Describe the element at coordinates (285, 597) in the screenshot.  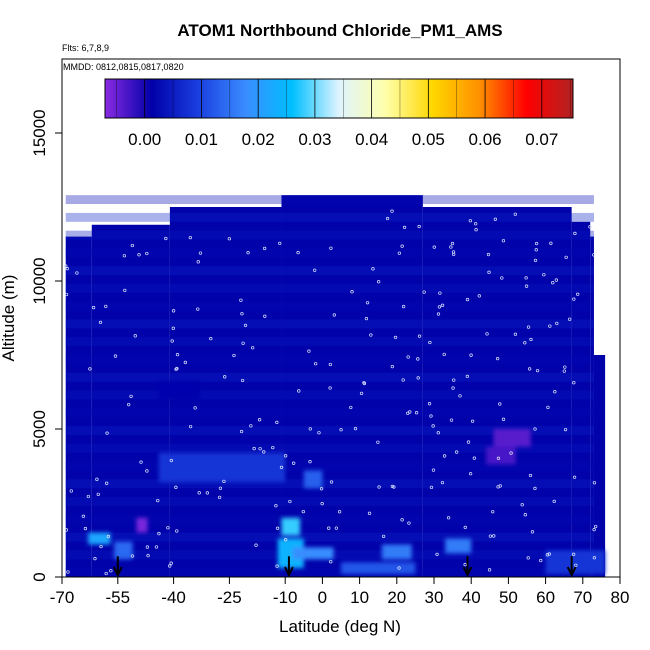
I see `x-tick-label: -10` at that location.